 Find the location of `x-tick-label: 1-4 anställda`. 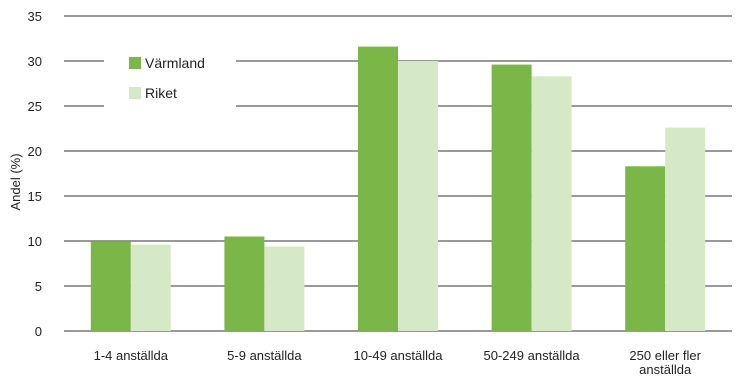

x-tick-label: 1-4 anställda is located at coordinates (131, 355).